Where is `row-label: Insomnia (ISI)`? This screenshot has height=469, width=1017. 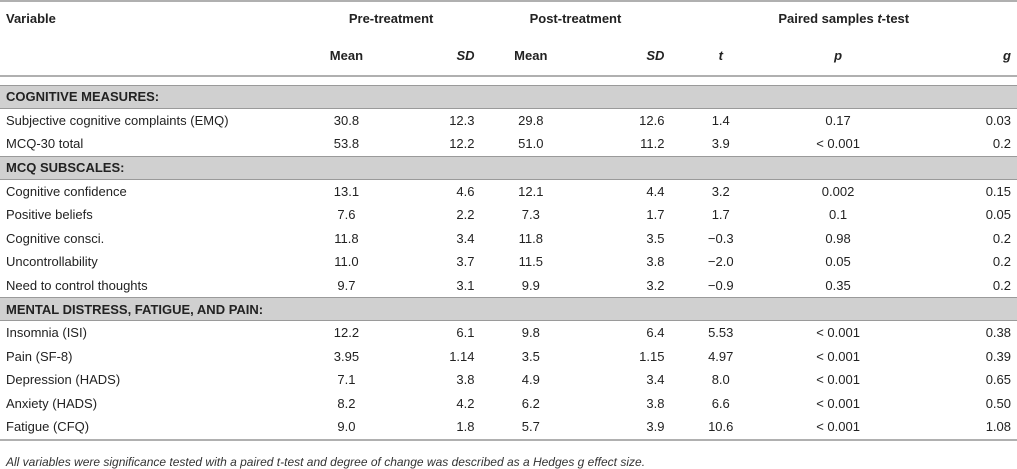
row-label: Insomnia (ISI) is located at coordinates (46, 333).